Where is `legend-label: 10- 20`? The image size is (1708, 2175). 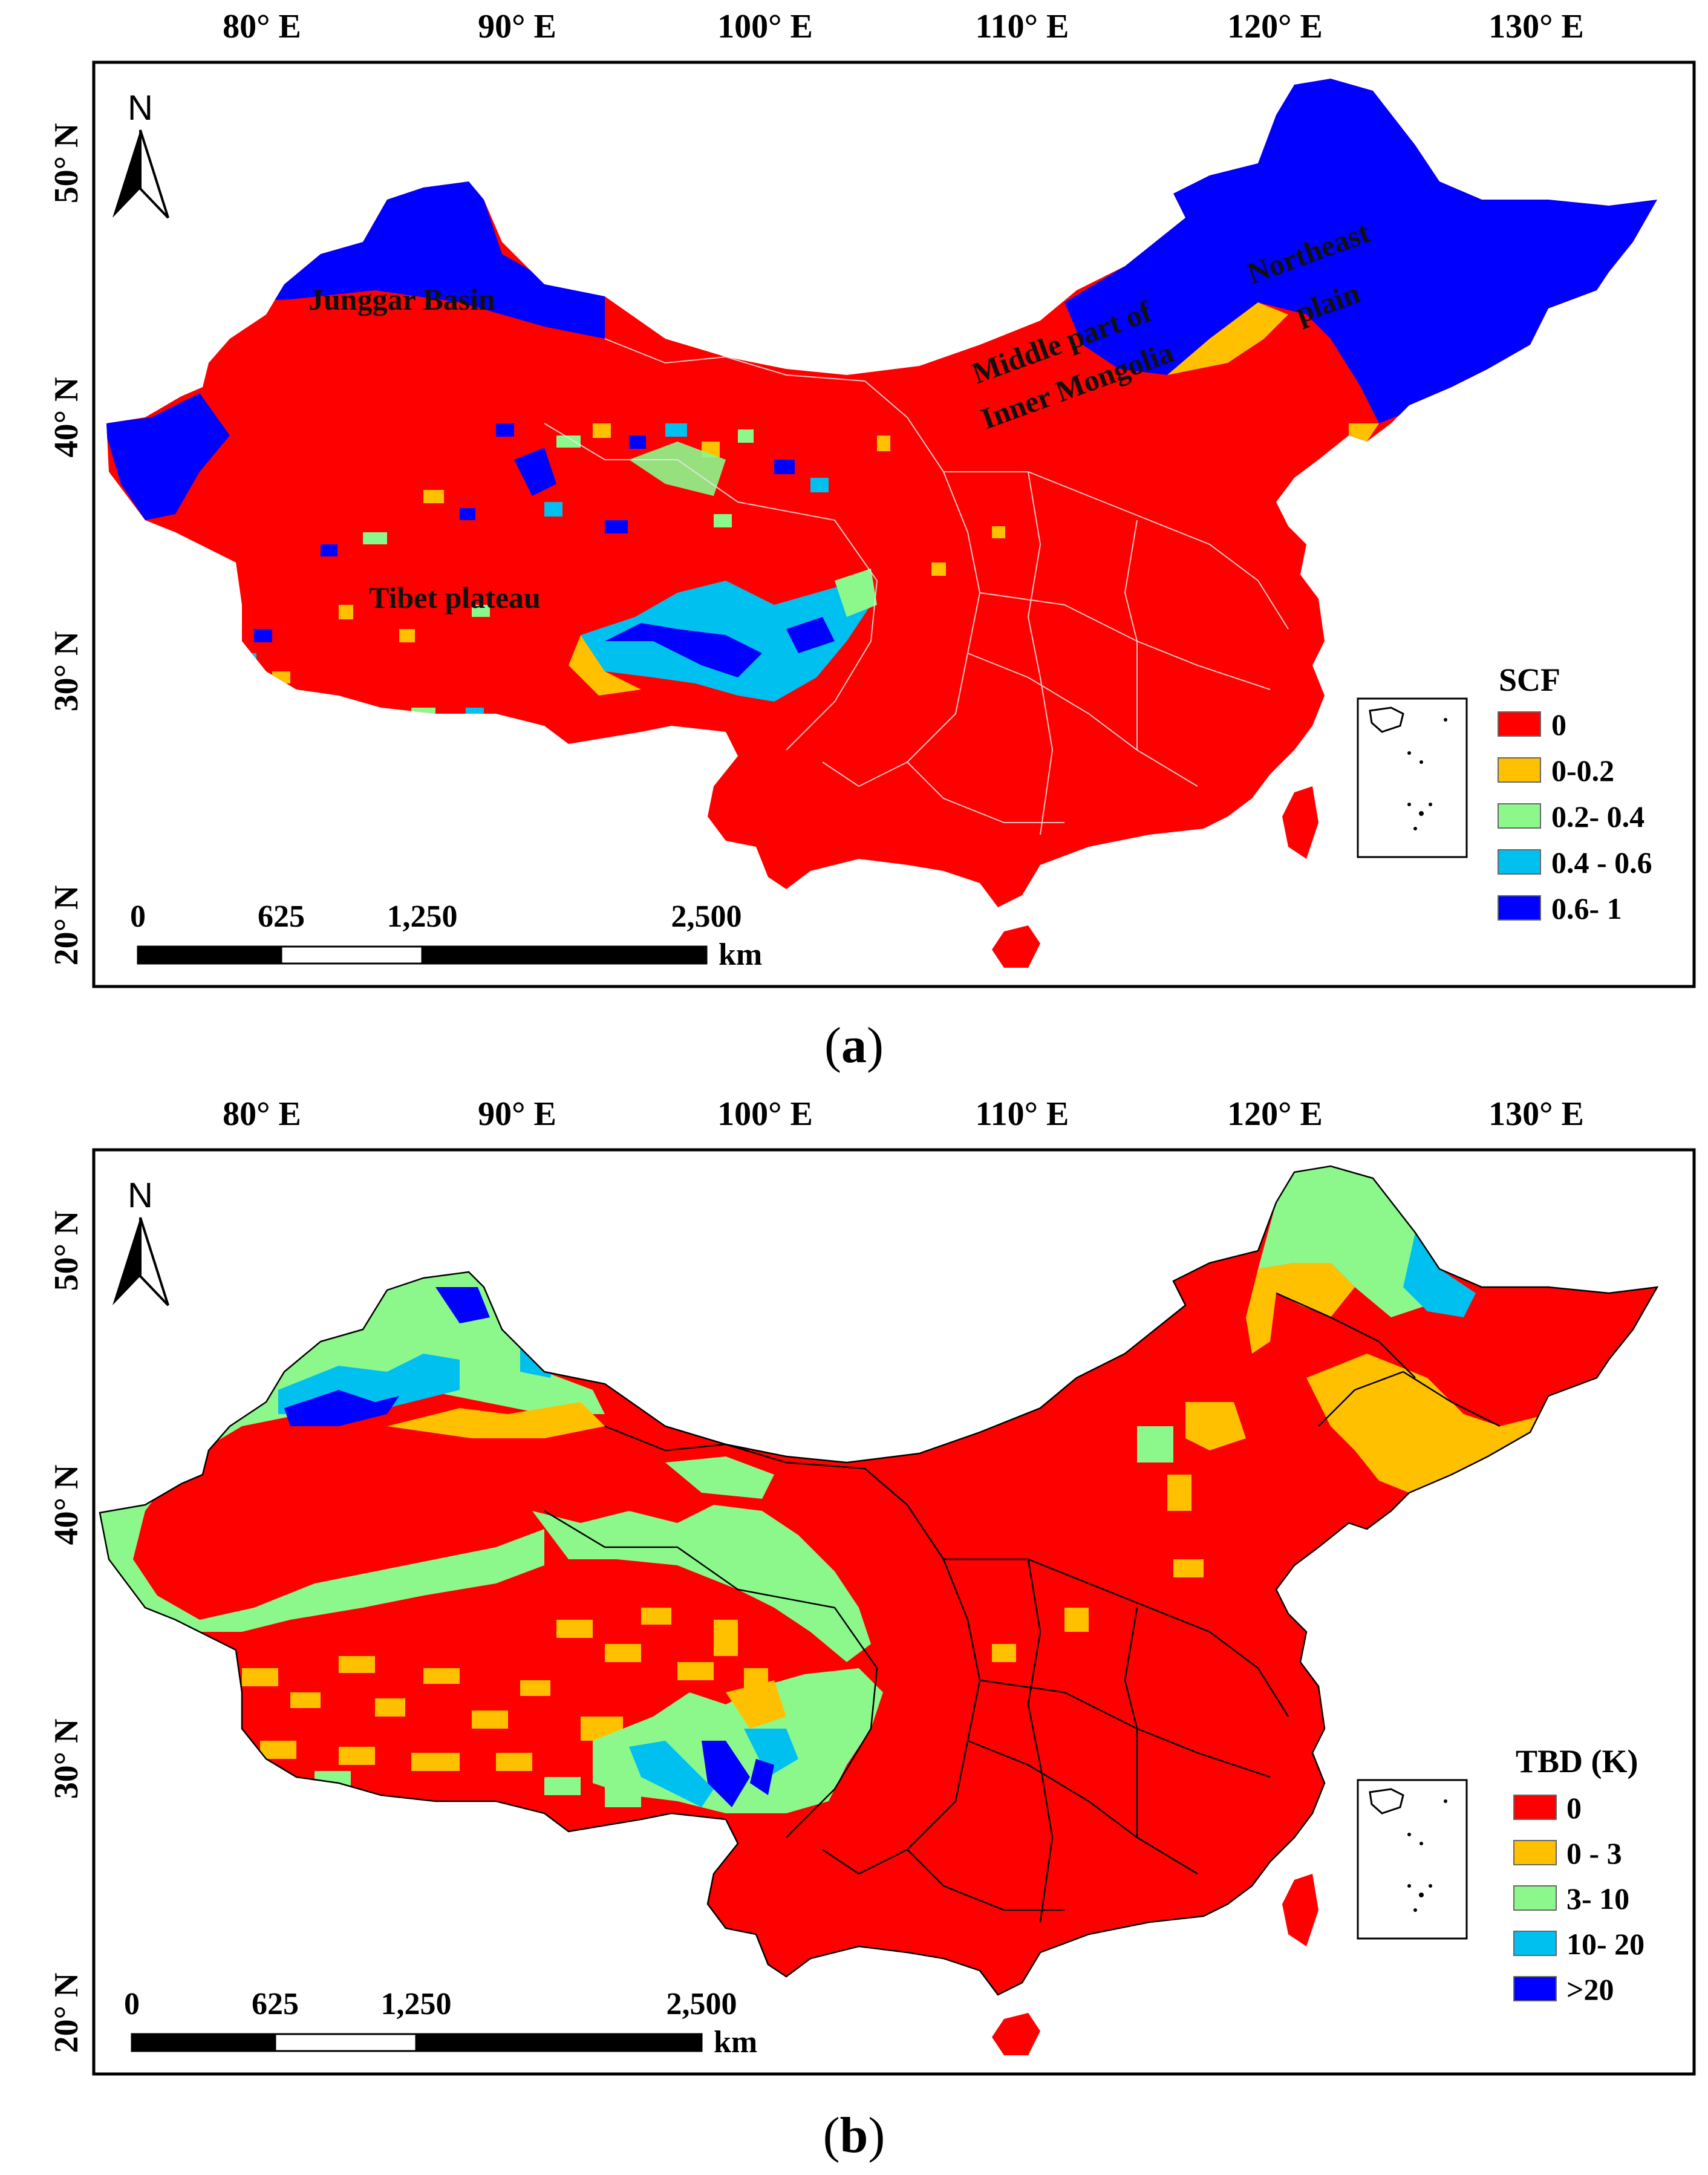
legend-label: 10- 20 is located at coordinates (1605, 1944).